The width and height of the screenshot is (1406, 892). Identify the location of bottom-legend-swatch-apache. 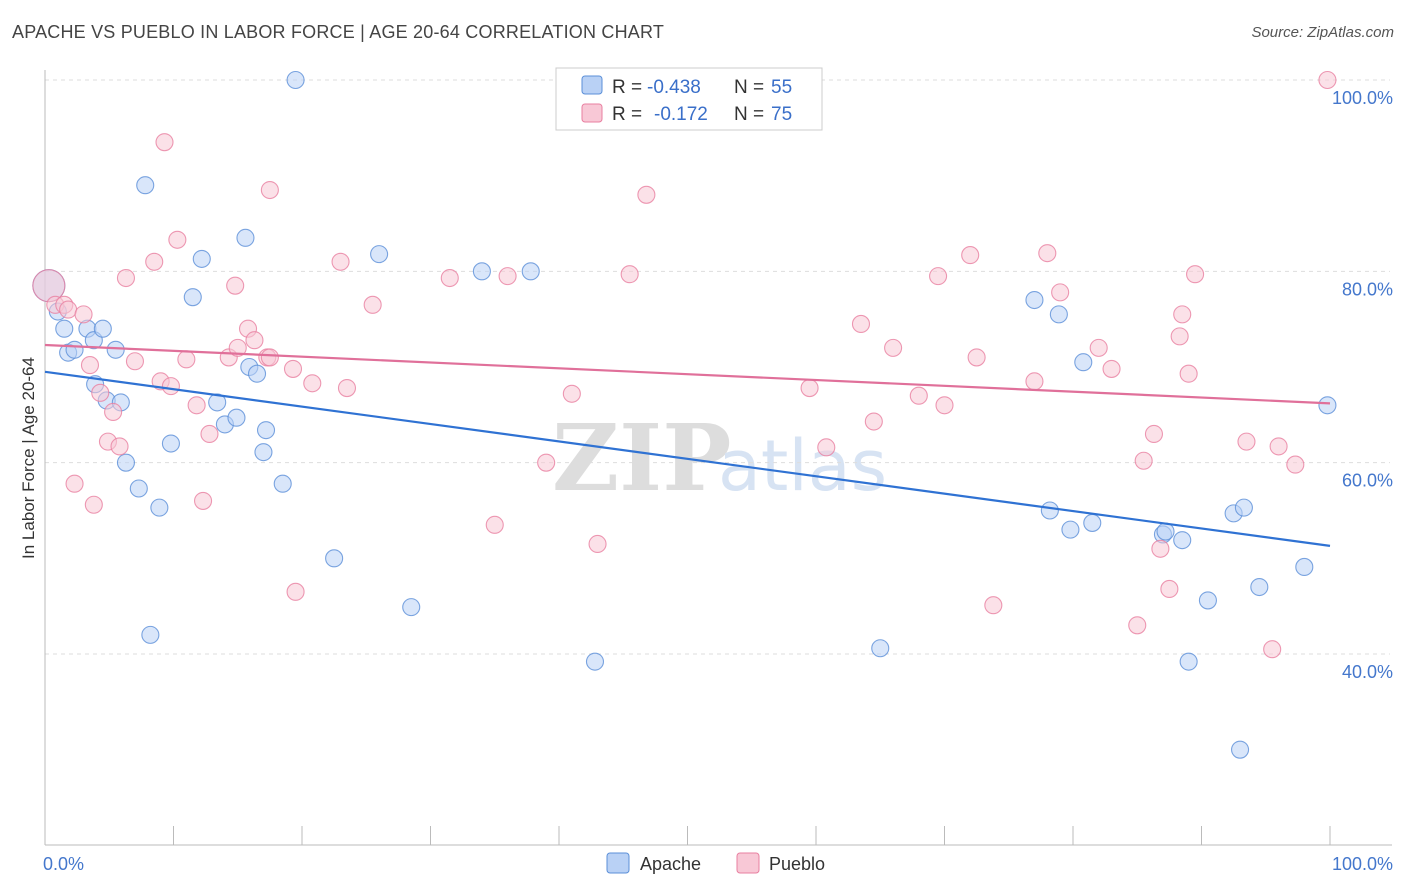
(618, 863).